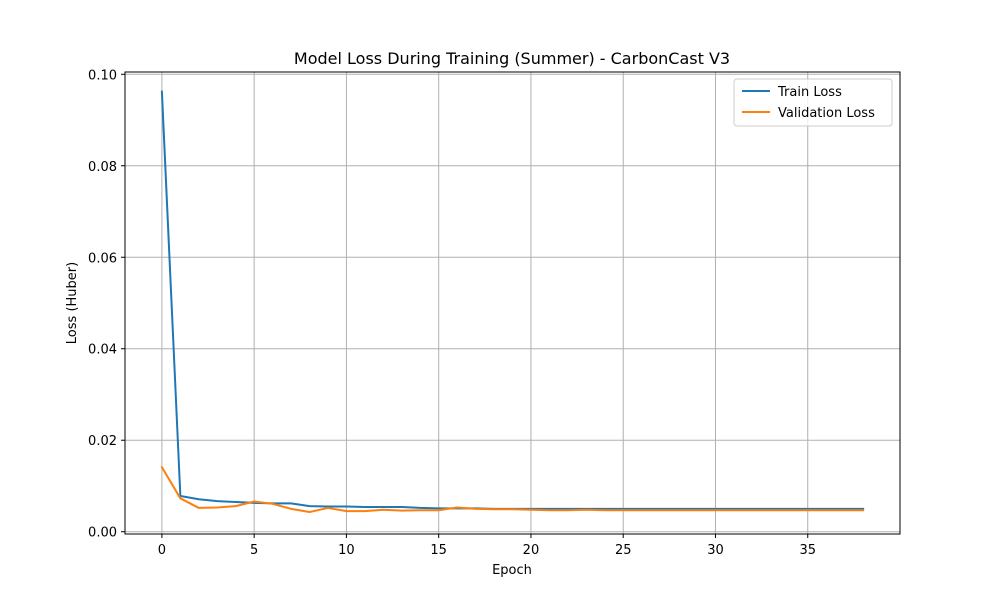  I want to click on x-tick-label: 5, so click(254, 550).